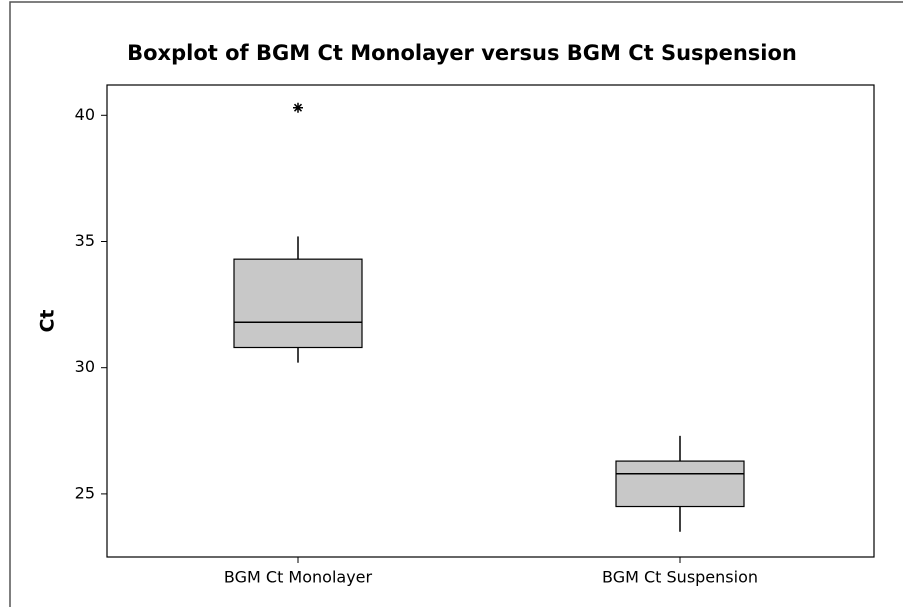 This screenshot has width=903, height=607. Describe the element at coordinates (680, 577) in the screenshot. I see `x-tick-label: BGM Ct Suspension` at that location.